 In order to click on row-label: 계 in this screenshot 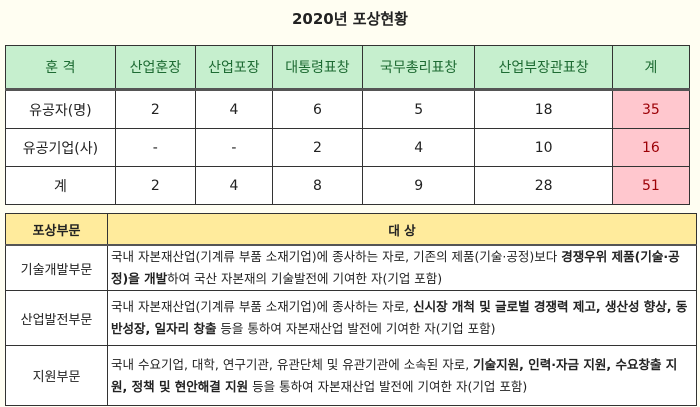, I will do `click(60, 185)`.